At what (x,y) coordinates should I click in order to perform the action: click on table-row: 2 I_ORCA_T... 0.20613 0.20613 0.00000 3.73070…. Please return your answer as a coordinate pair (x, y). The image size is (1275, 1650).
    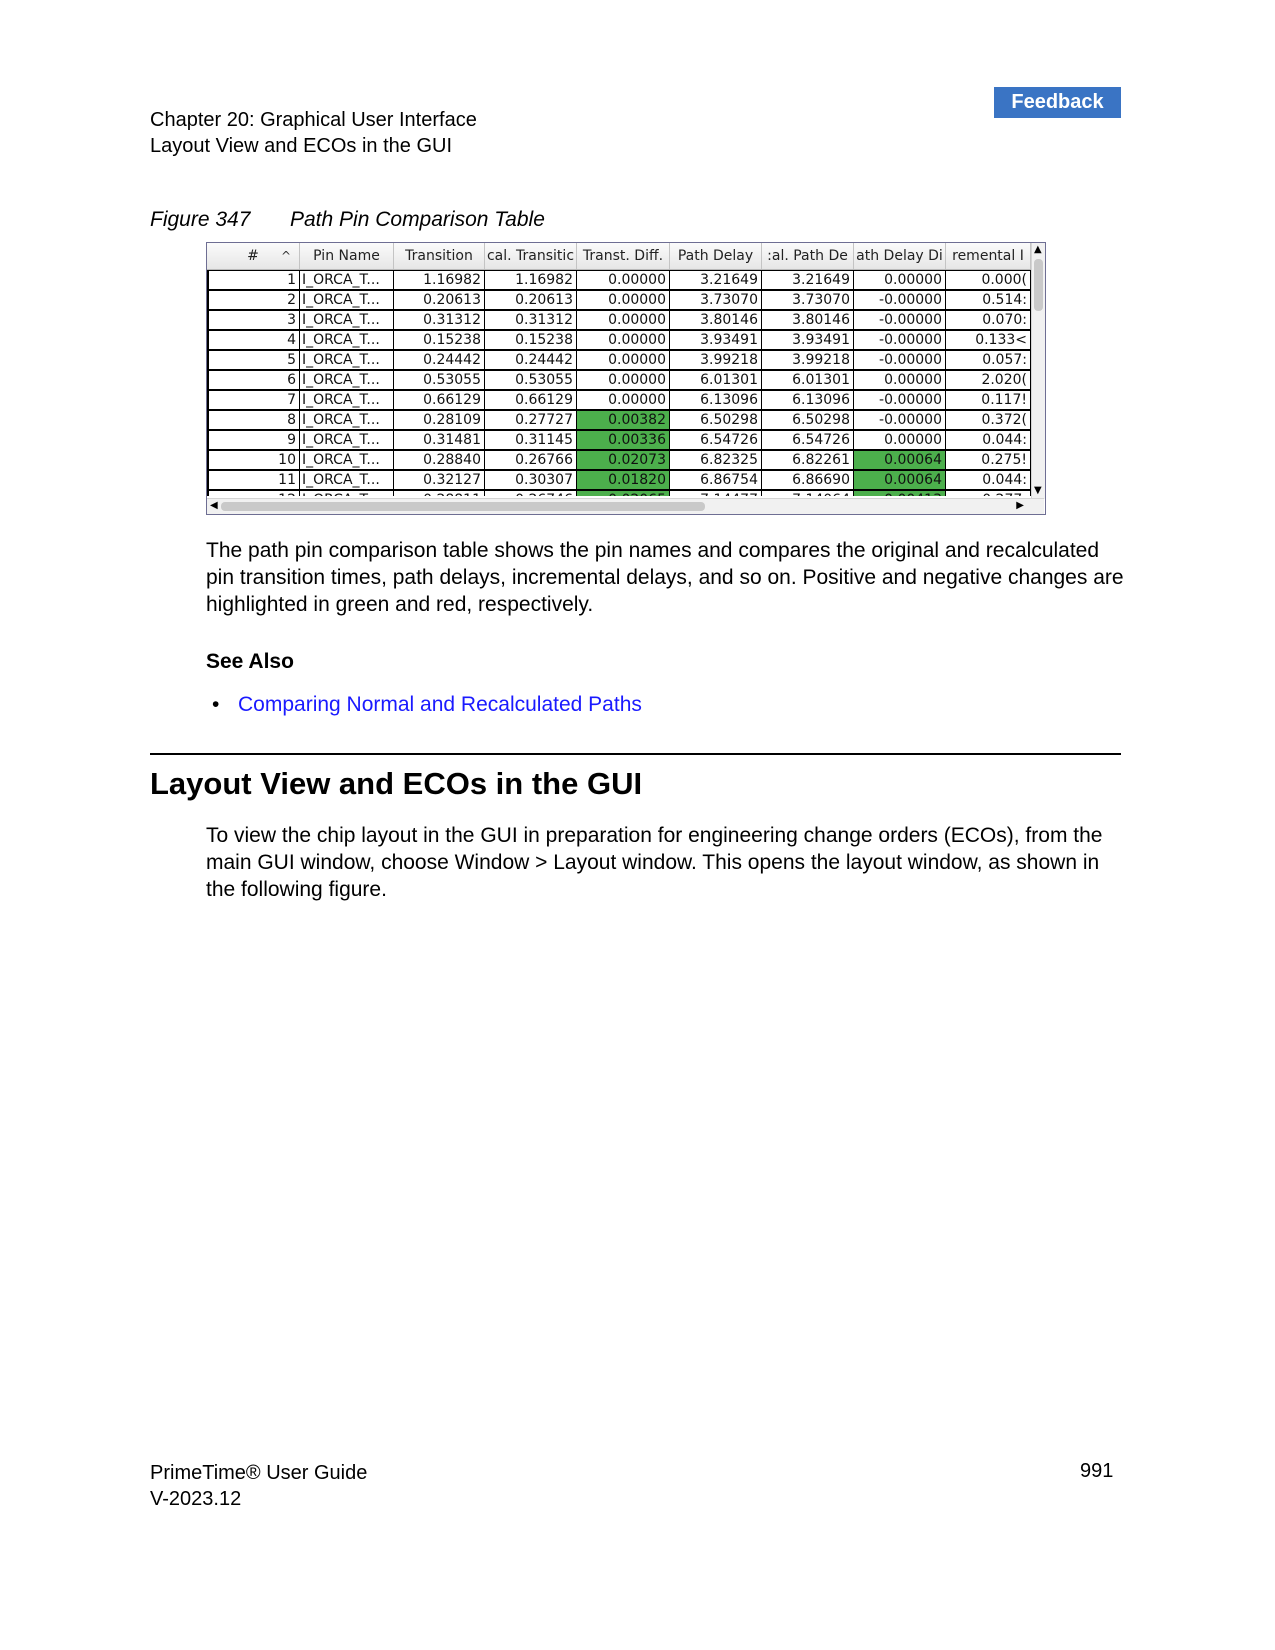
    Looking at the image, I should click on (619, 300).